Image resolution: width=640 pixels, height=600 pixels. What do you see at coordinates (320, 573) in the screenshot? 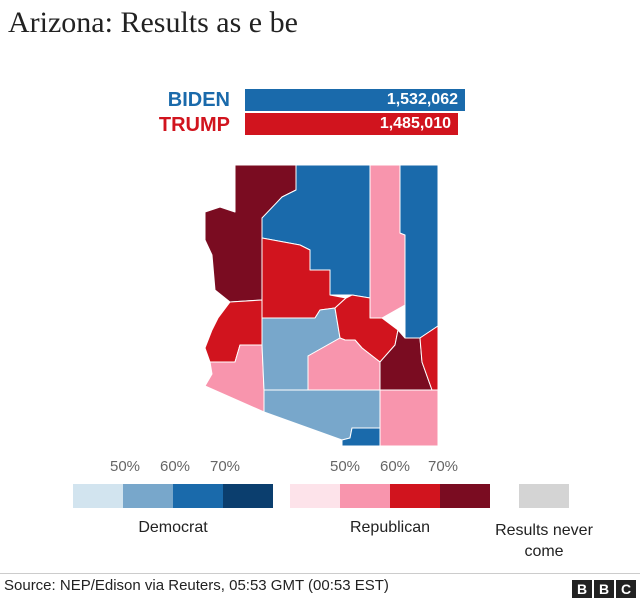
I see `footer-divider` at bounding box center [320, 573].